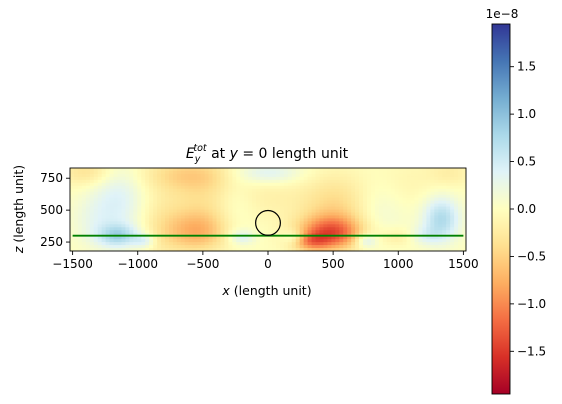 Image resolution: width=562 pixels, height=404 pixels. What do you see at coordinates (51, 242) in the screenshot?
I see `y-tick-label: 250` at bounding box center [51, 242].